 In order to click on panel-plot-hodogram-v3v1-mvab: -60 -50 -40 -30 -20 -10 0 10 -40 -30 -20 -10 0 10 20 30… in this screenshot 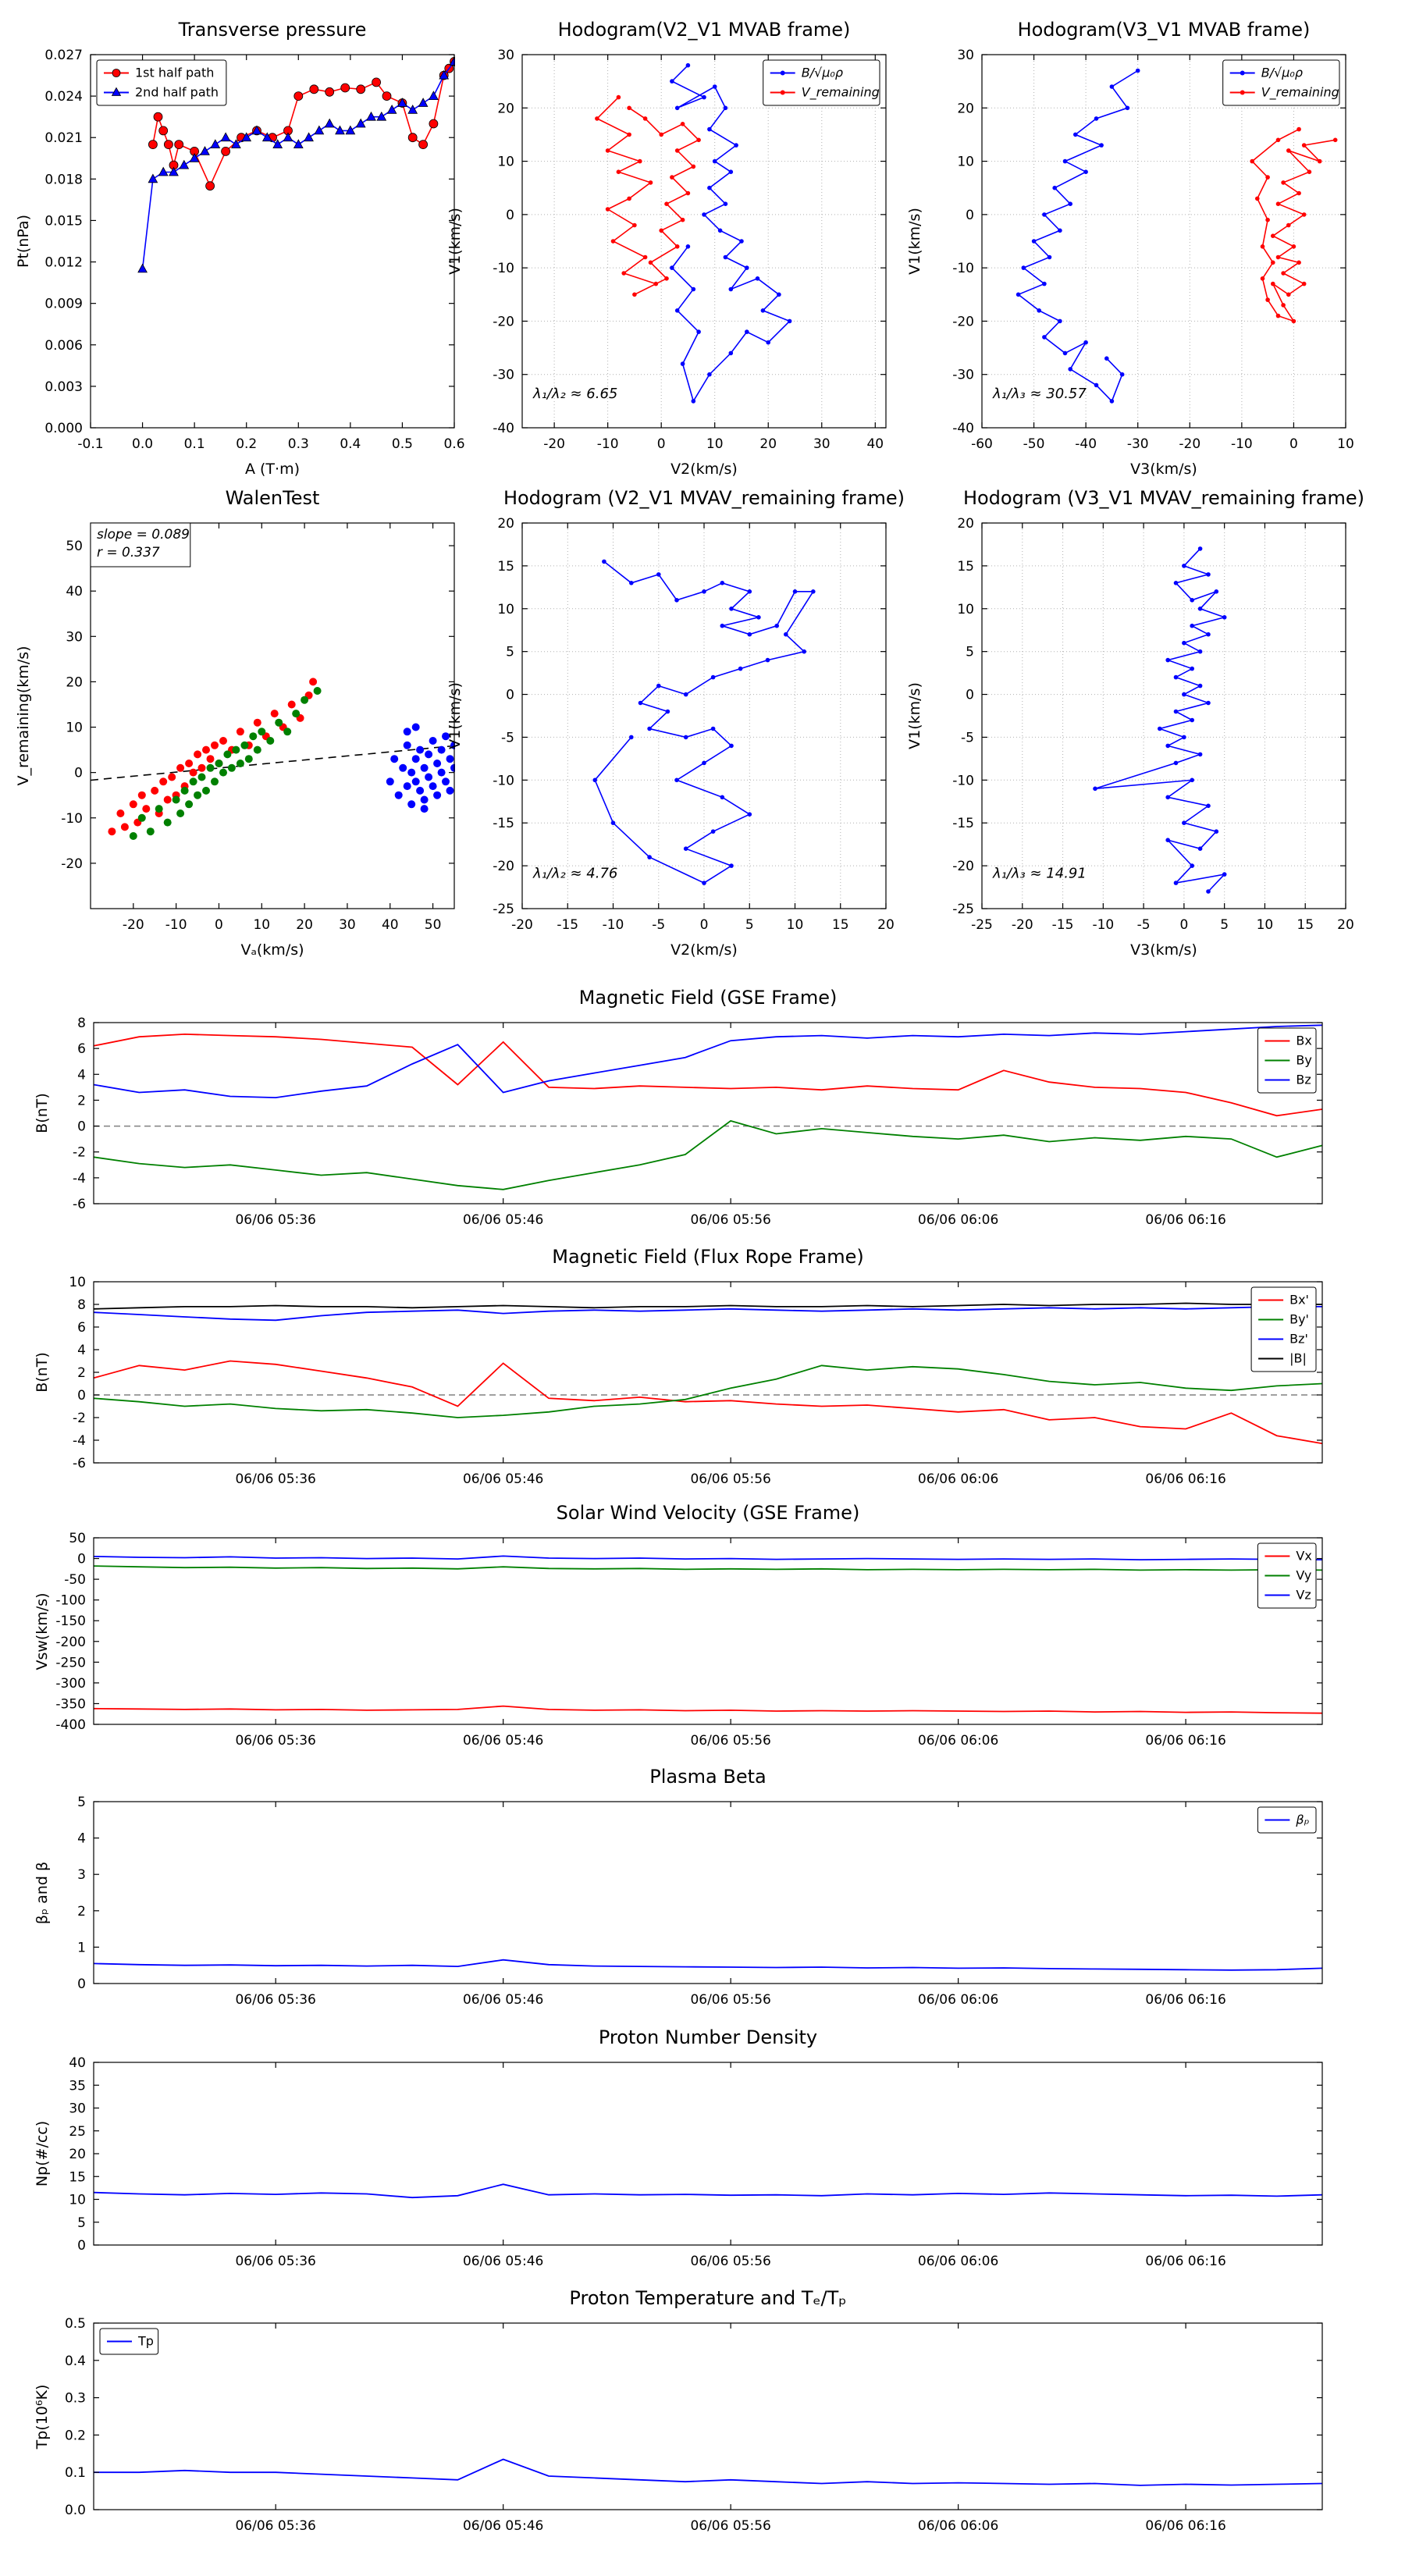, I will do `click(1153, 250)`.